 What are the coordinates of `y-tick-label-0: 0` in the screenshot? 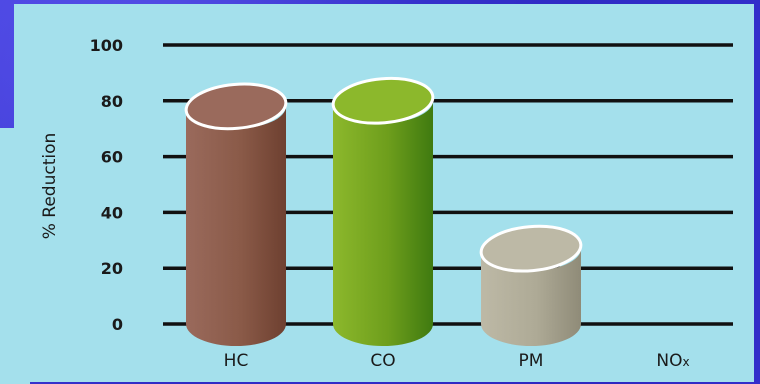 It's located at (117, 324).